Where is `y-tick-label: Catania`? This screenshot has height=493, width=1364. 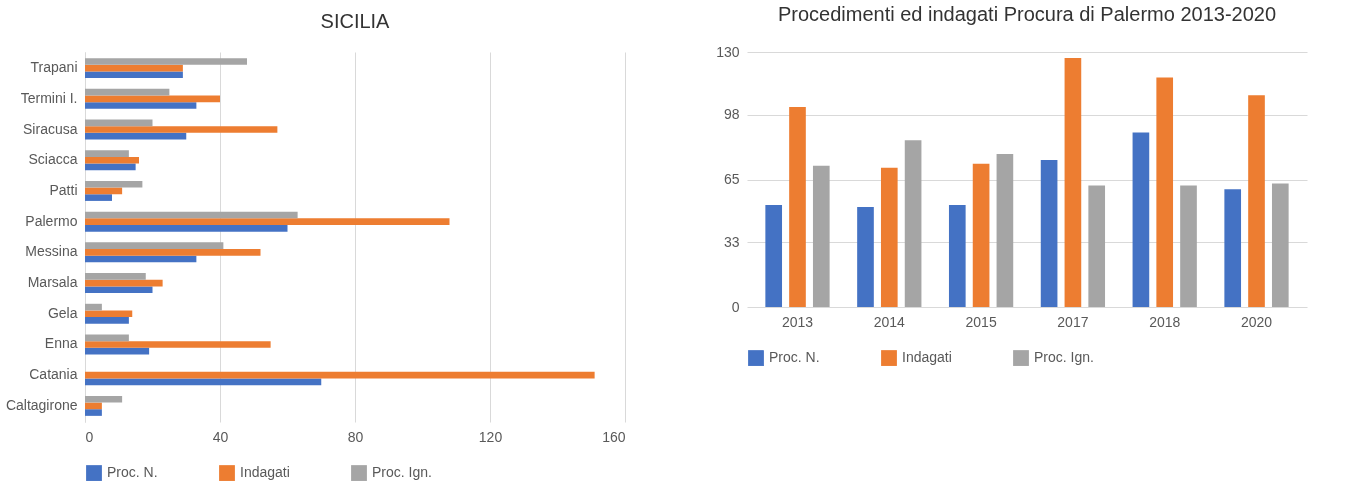
y-tick-label: Catania is located at coordinates (53, 374).